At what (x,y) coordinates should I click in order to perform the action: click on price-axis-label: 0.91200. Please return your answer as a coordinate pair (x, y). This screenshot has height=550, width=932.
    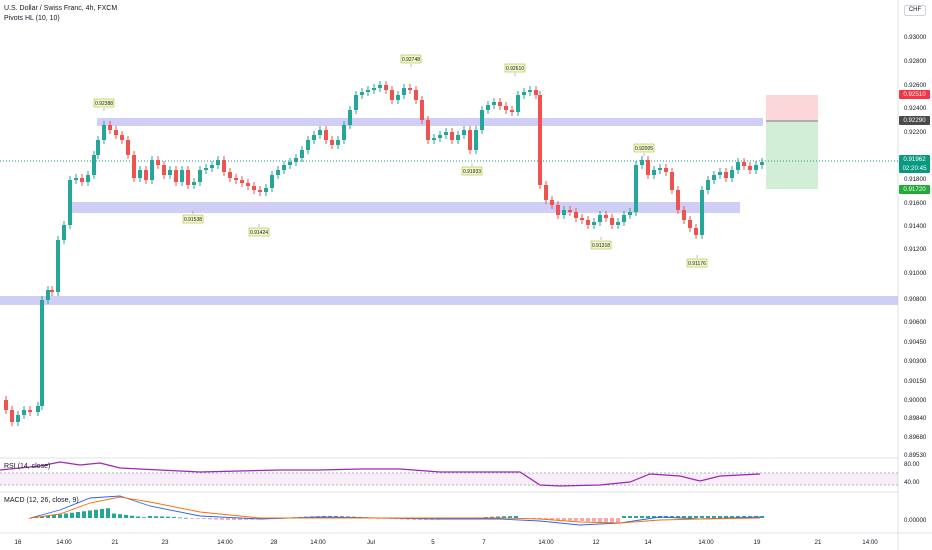
    Looking at the image, I should click on (915, 249).